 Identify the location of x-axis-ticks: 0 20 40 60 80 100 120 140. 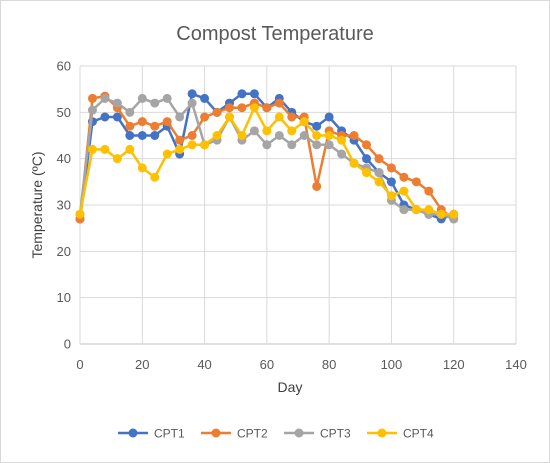
(301, 364).